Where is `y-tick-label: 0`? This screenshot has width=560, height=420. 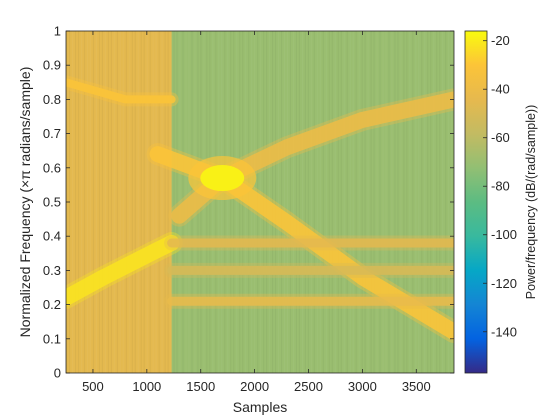
y-tick-label: 0 is located at coordinates (57, 373).